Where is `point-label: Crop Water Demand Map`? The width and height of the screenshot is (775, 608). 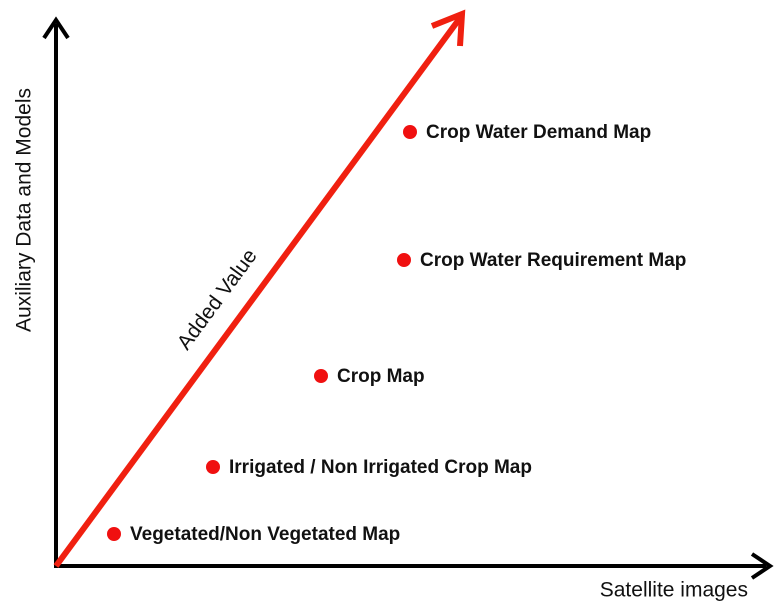 point-label: Crop Water Demand Map is located at coordinates (538, 132).